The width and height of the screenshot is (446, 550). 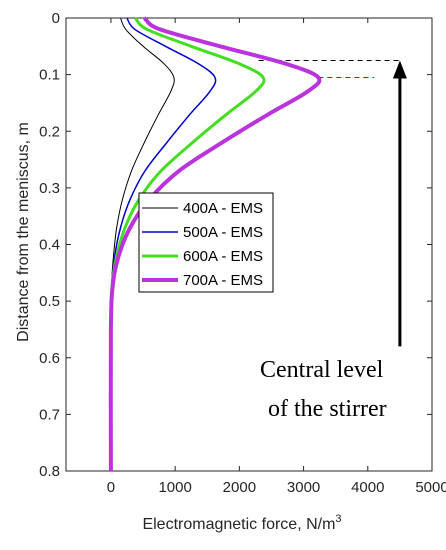 What do you see at coordinates (56, 18) in the screenshot?
I see `y-tick-label: 0` at bounding box center [56, 18].